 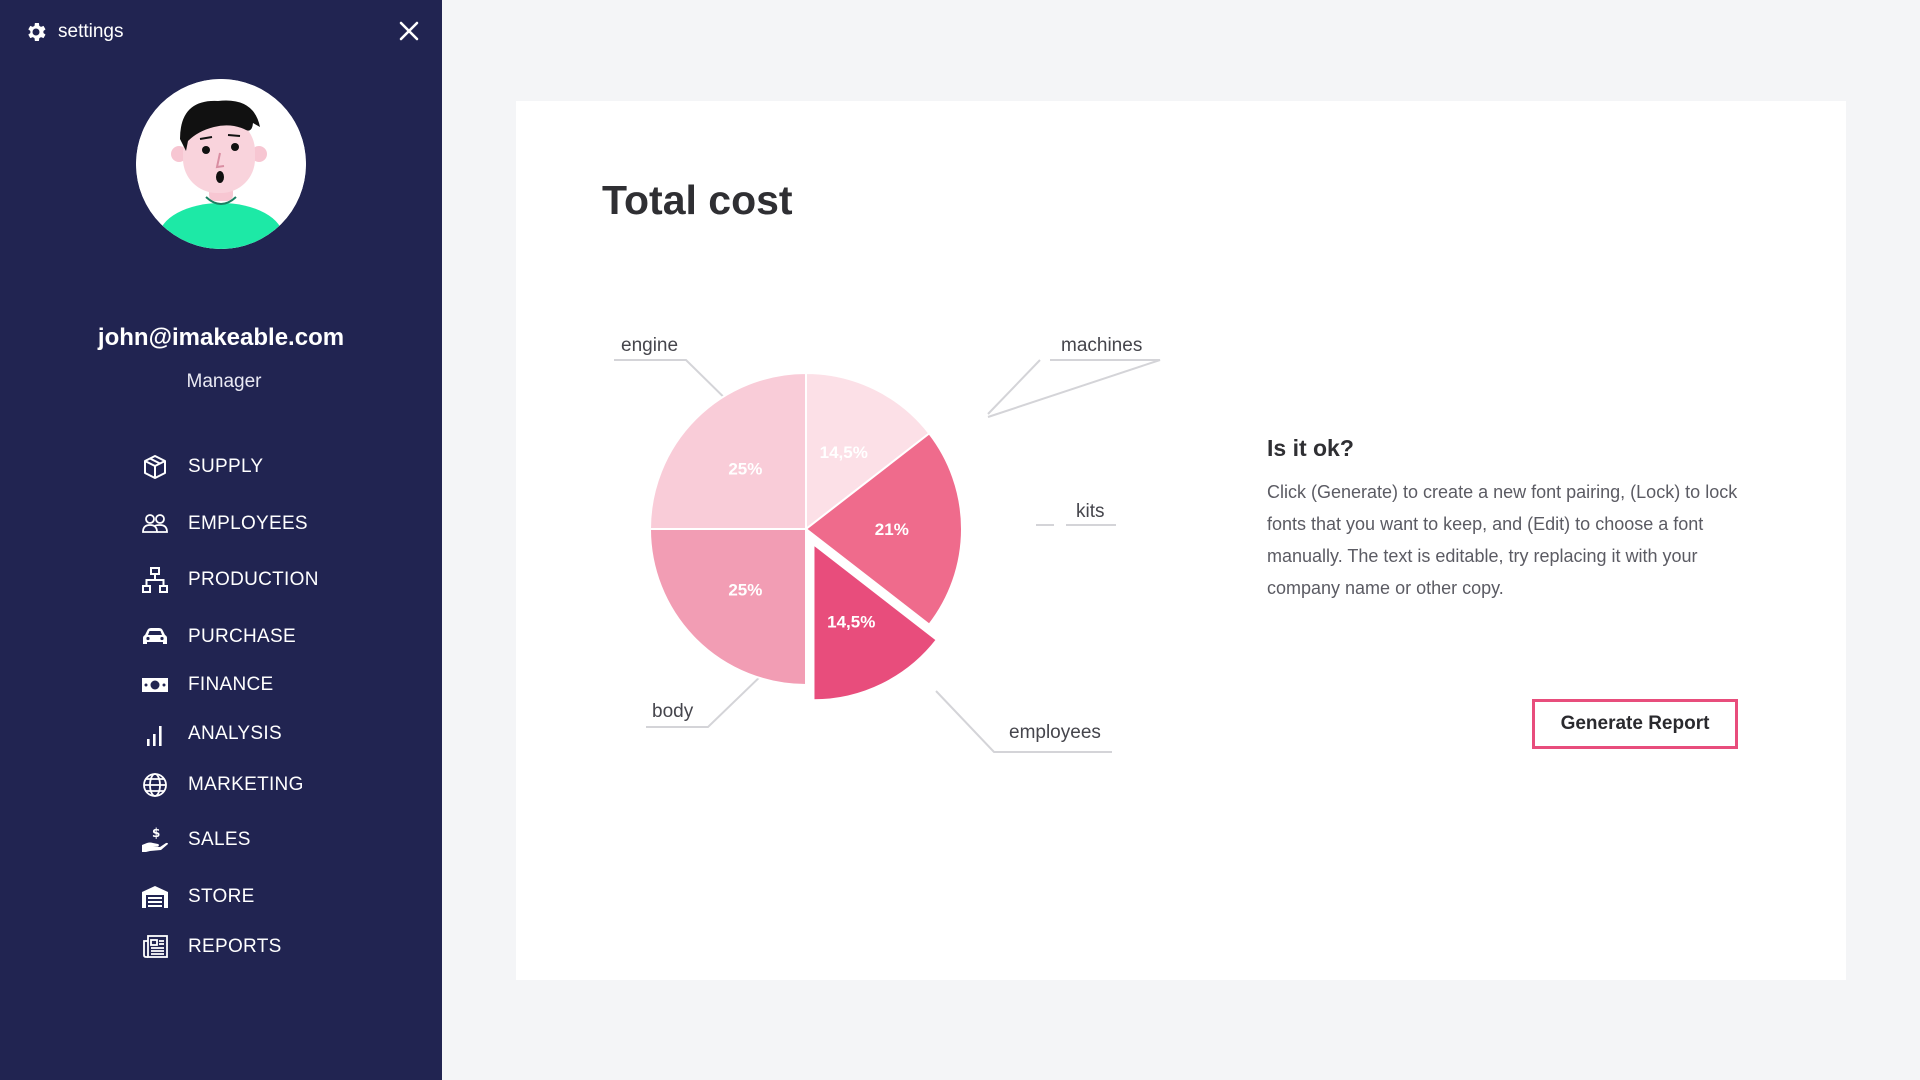 I want to click on slice-callout-employees: employees, so click(x=1055, y=732).